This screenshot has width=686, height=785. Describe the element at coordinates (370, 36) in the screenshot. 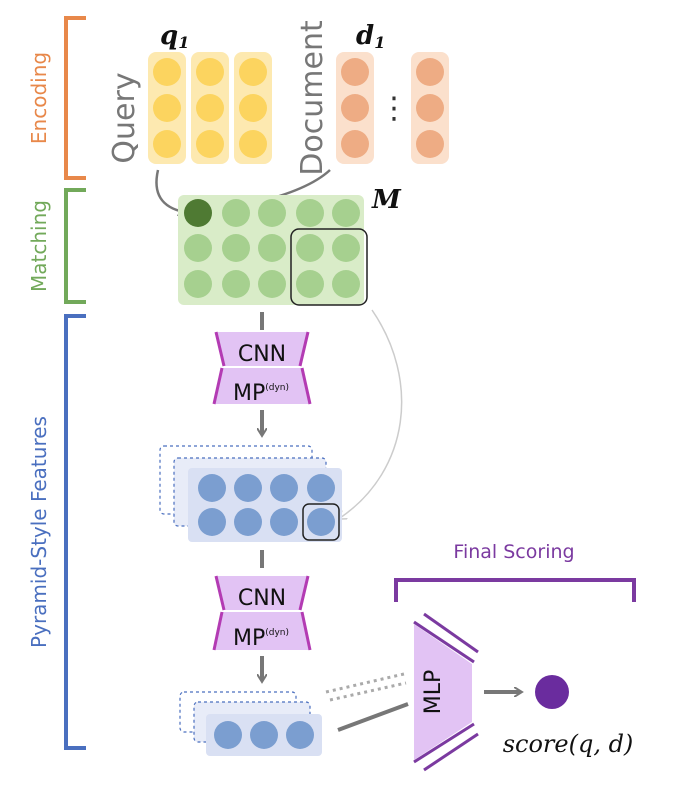

I see `d1-label: d1` at that location.